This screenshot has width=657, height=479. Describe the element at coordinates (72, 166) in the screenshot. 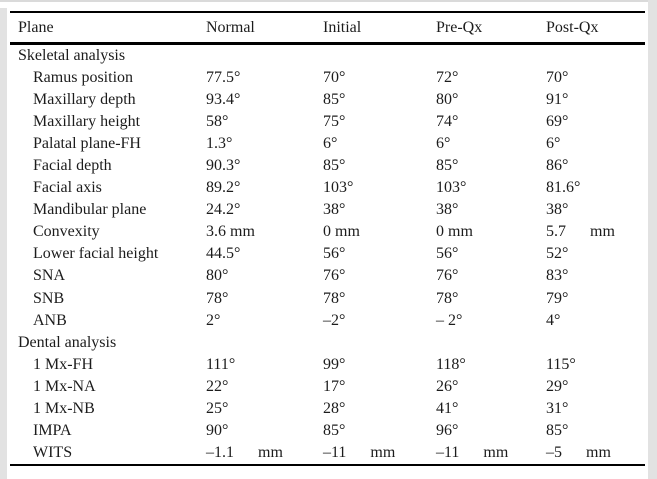

I see `plane-cell: Facial depth` at that location.